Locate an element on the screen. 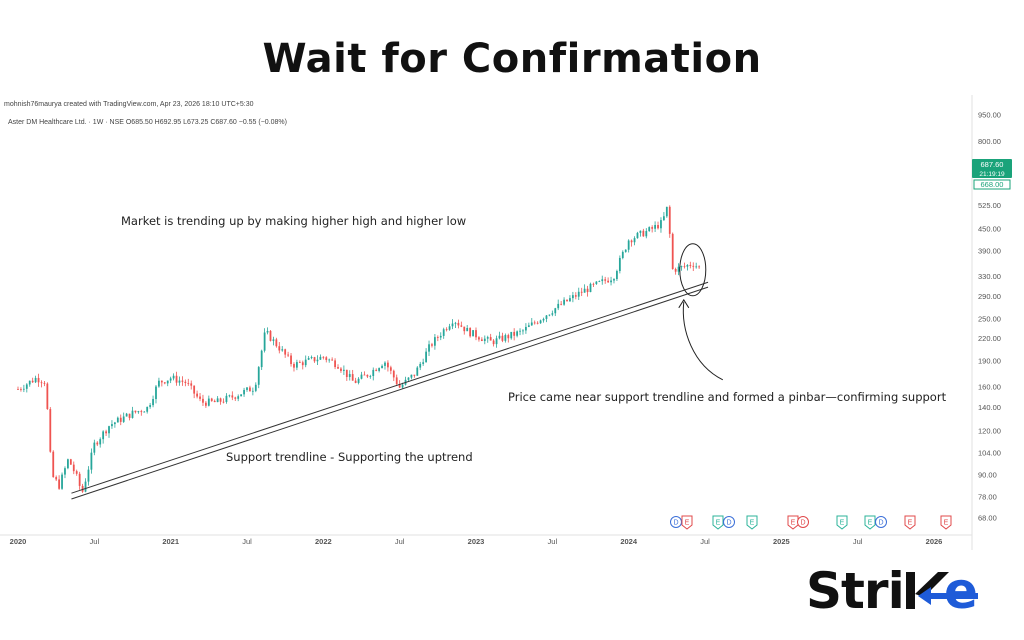 This screenshot has width=1024, height=640. strike-logo-text: Stri is located at coordinates (855, 591).